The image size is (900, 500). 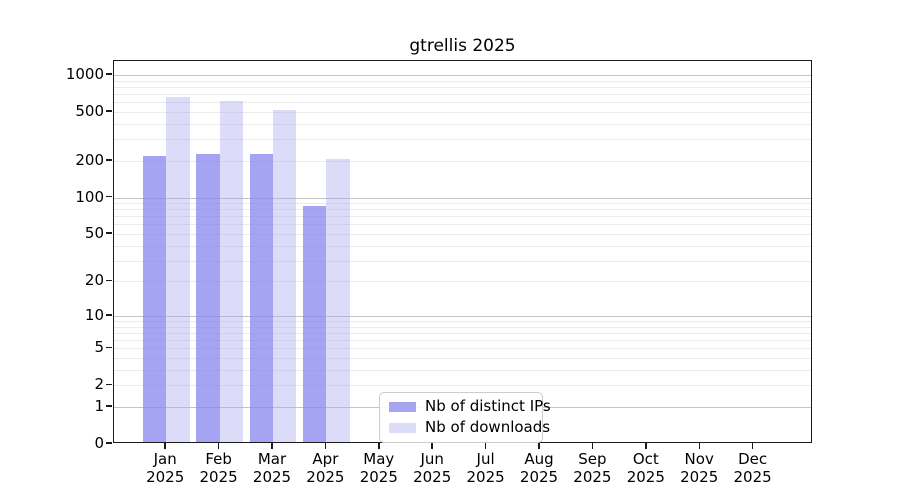 What do you see at coordinates (338, 300) in the screenshot?
I see `bar-downloads-apr` at bounding box center [338, 300].